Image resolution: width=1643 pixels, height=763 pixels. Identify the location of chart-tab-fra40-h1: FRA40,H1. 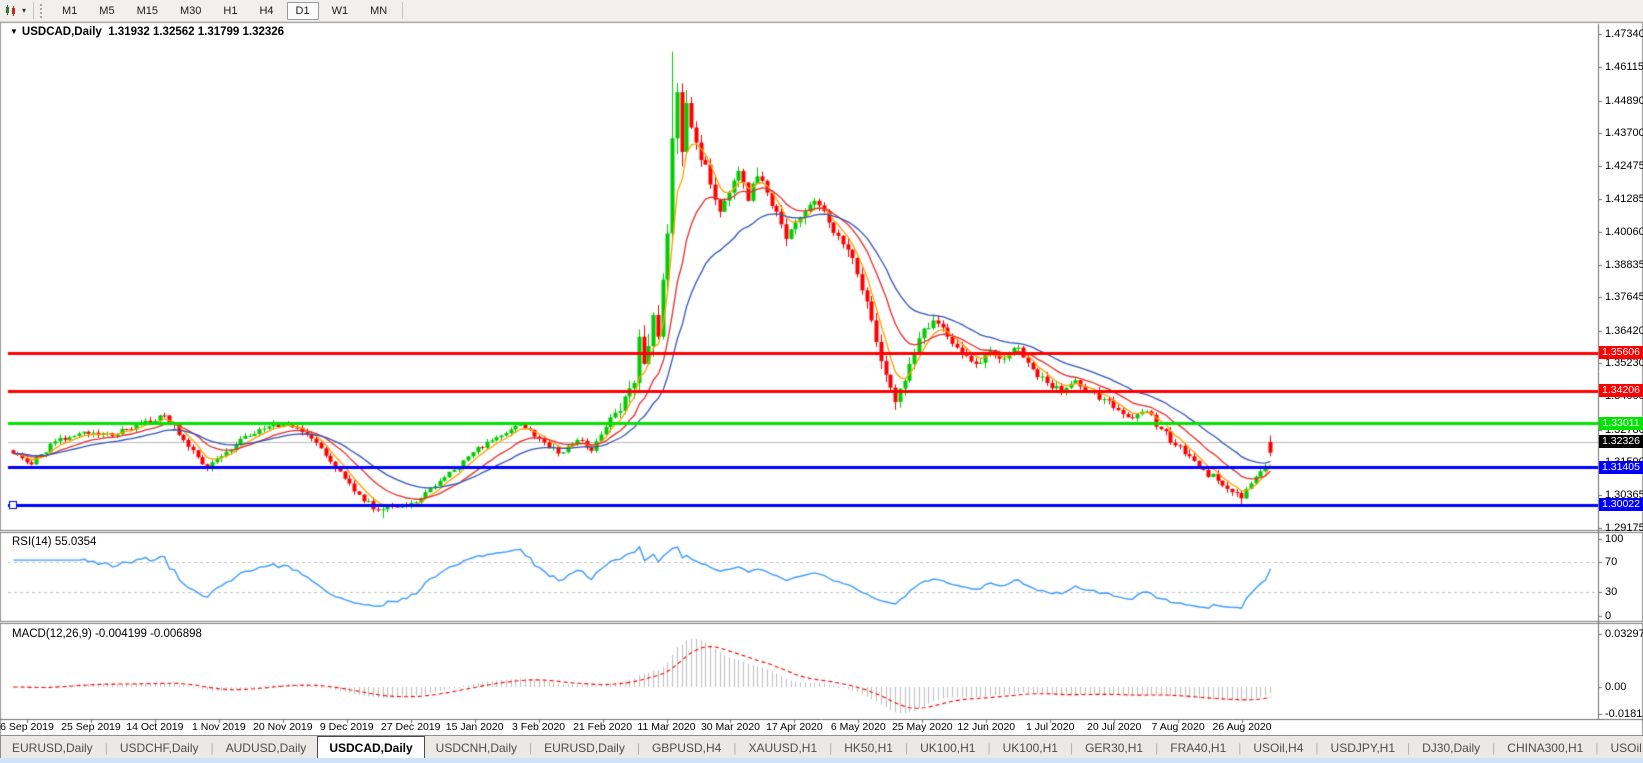
(1198, 747).